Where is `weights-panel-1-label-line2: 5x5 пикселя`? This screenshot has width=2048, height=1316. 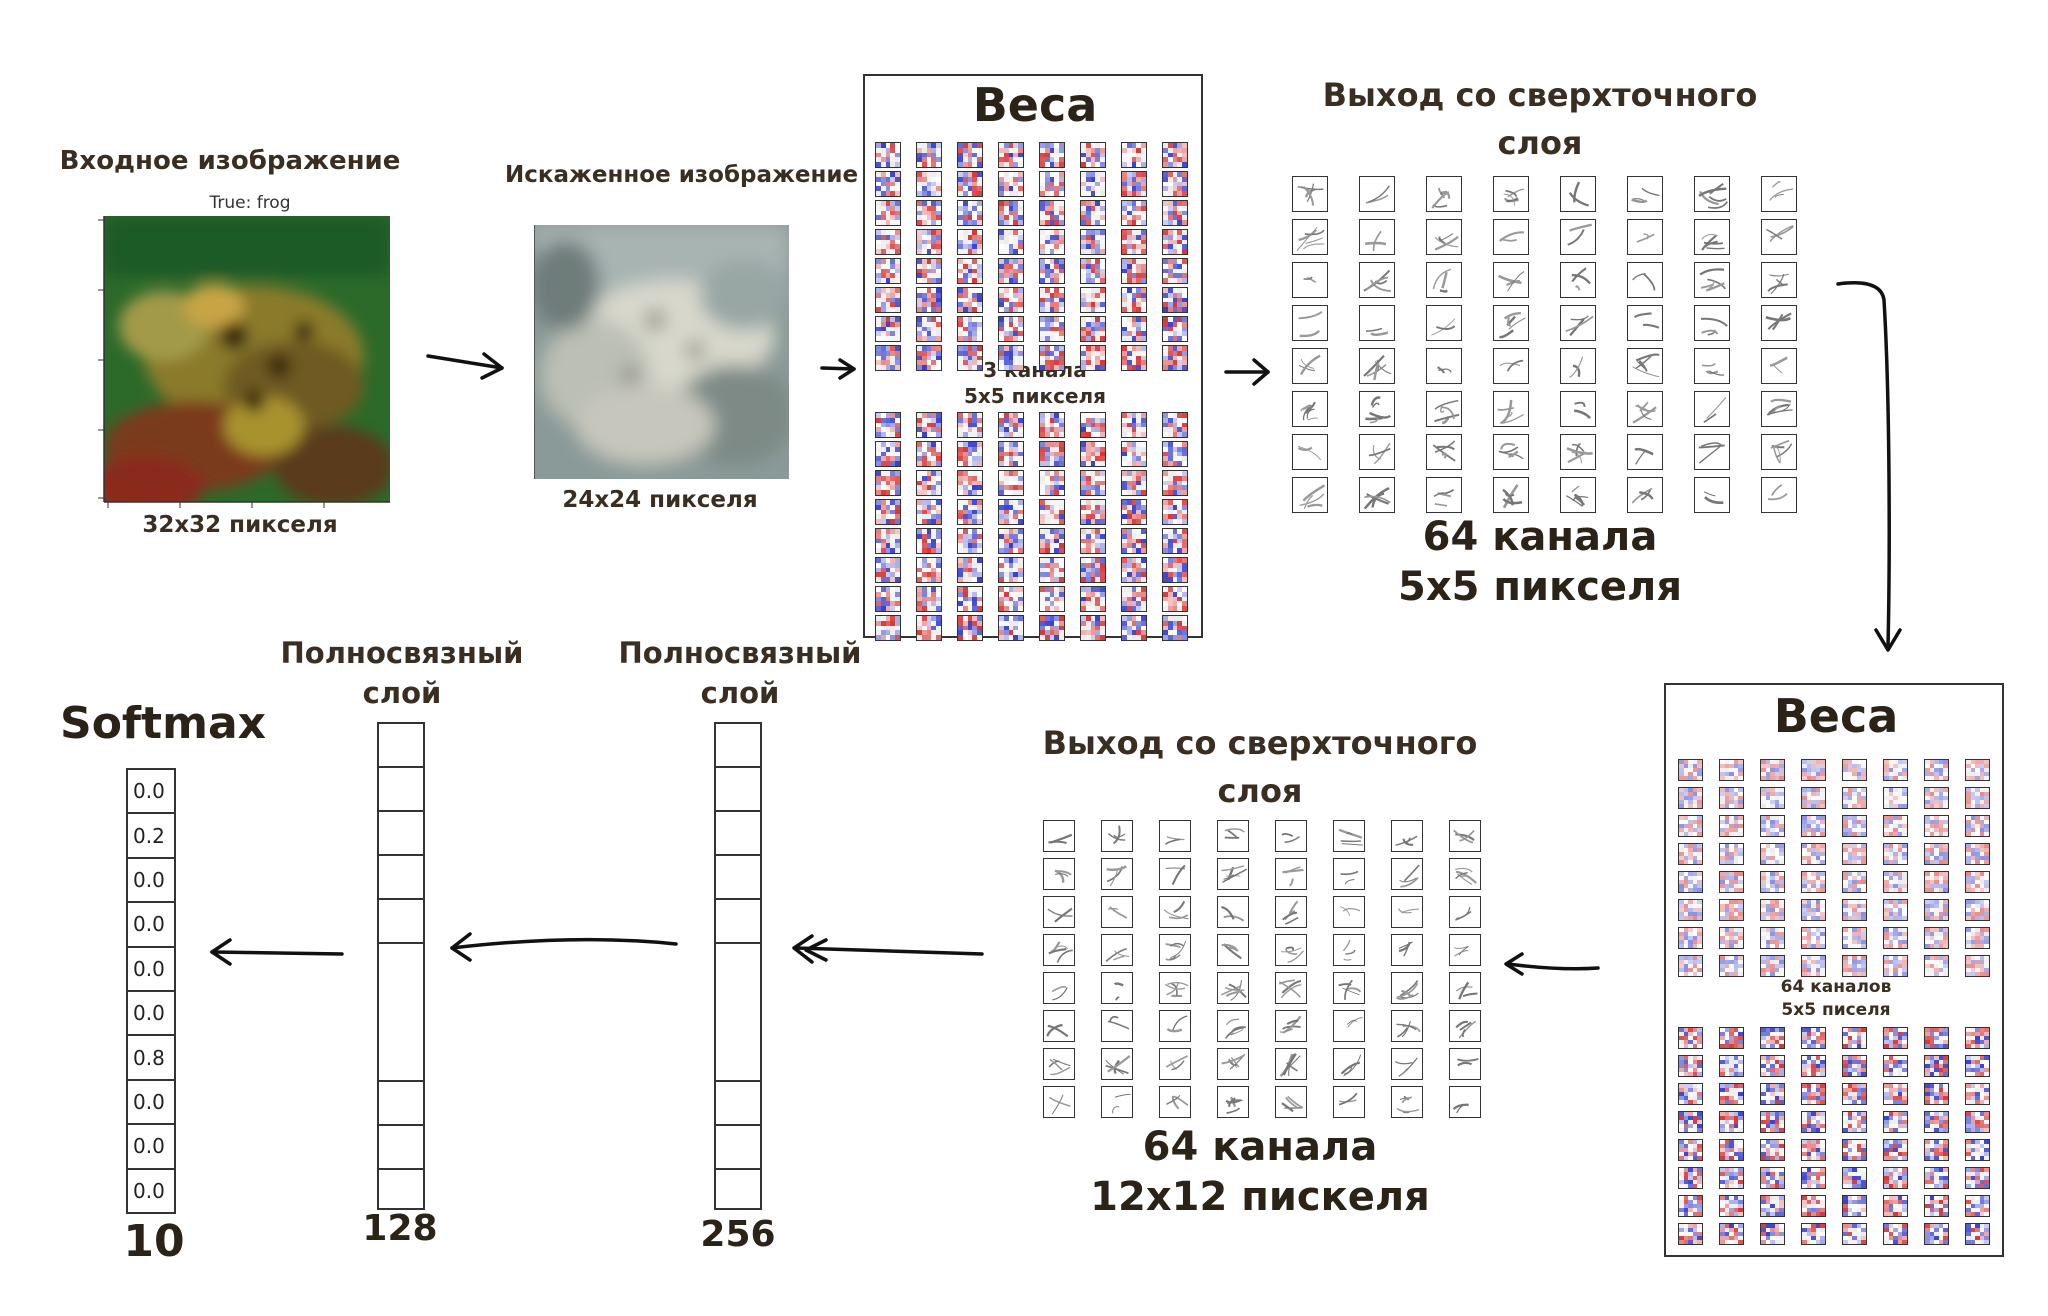
weights-panel-1-label-line2: 5x5 пикселя is located at coordinates (1034, 396).